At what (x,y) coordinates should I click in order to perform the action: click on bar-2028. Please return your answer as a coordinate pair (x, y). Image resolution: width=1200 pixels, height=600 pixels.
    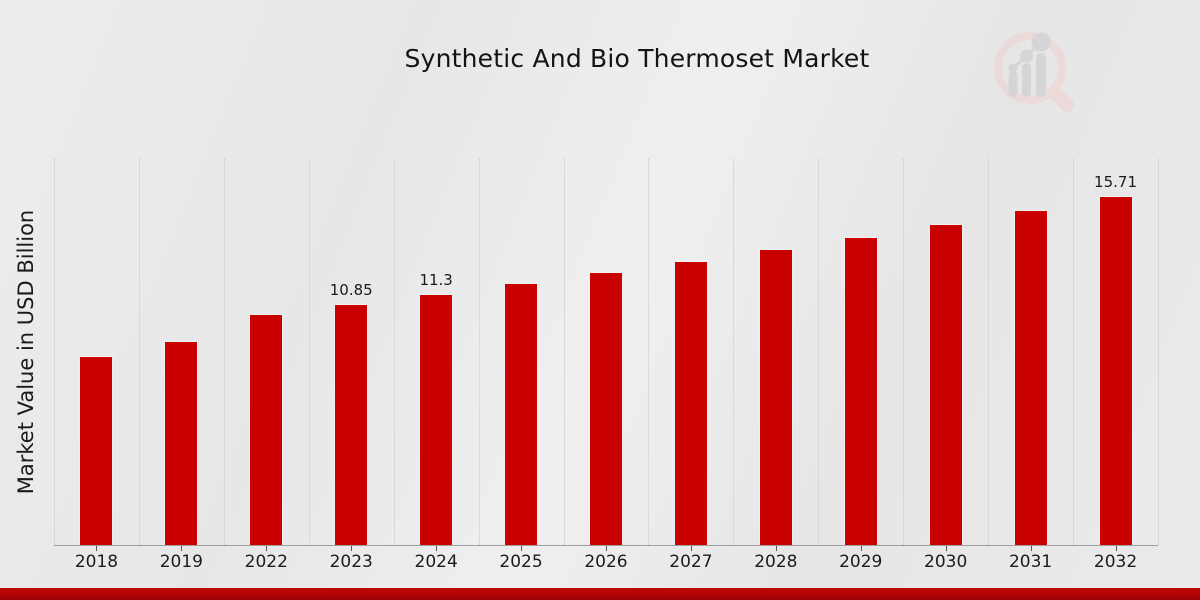
    Looking at the image, I should click on (775, 397).